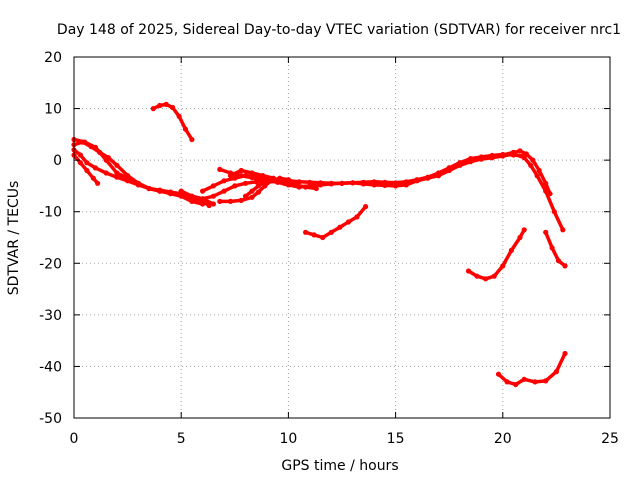  Describe the element at coordinates (610, 439) in the screenshot. I see `x-tick-label: 25` at that location.